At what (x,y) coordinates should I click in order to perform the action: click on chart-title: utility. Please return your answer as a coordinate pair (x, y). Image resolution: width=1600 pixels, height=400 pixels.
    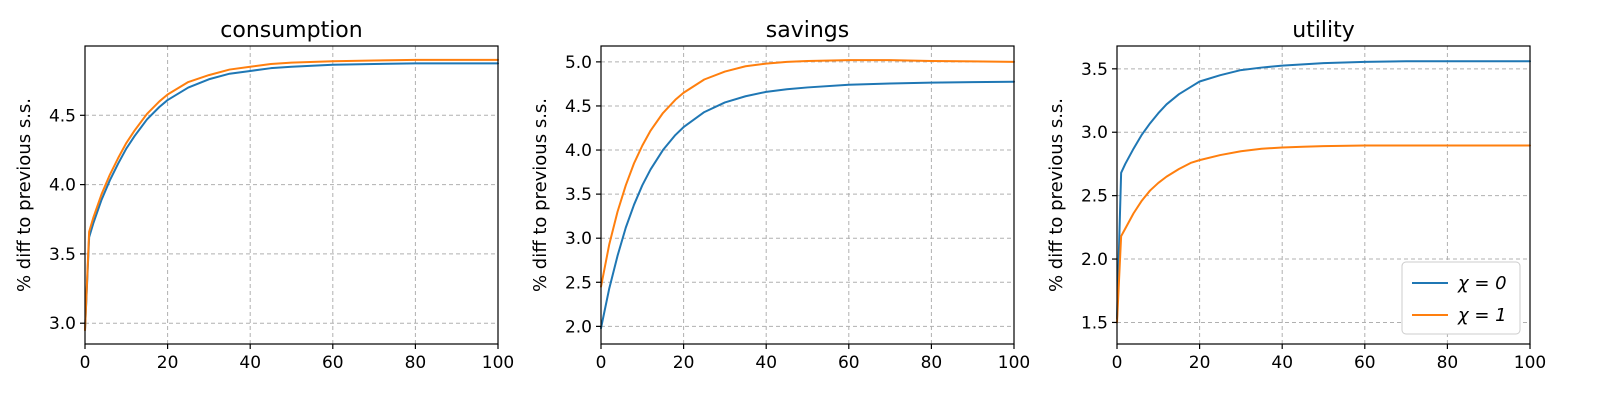
    Looking at the image, I should click on (1323, 30).